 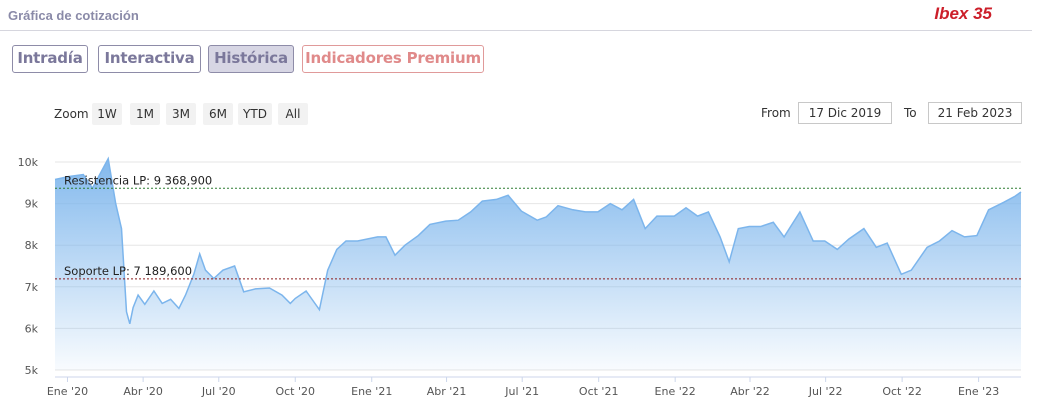 What do you see at coordinates (218, 114) in the screenshot?
I see `zoom-6m-button: 6M` at bounding box center [218, 114].